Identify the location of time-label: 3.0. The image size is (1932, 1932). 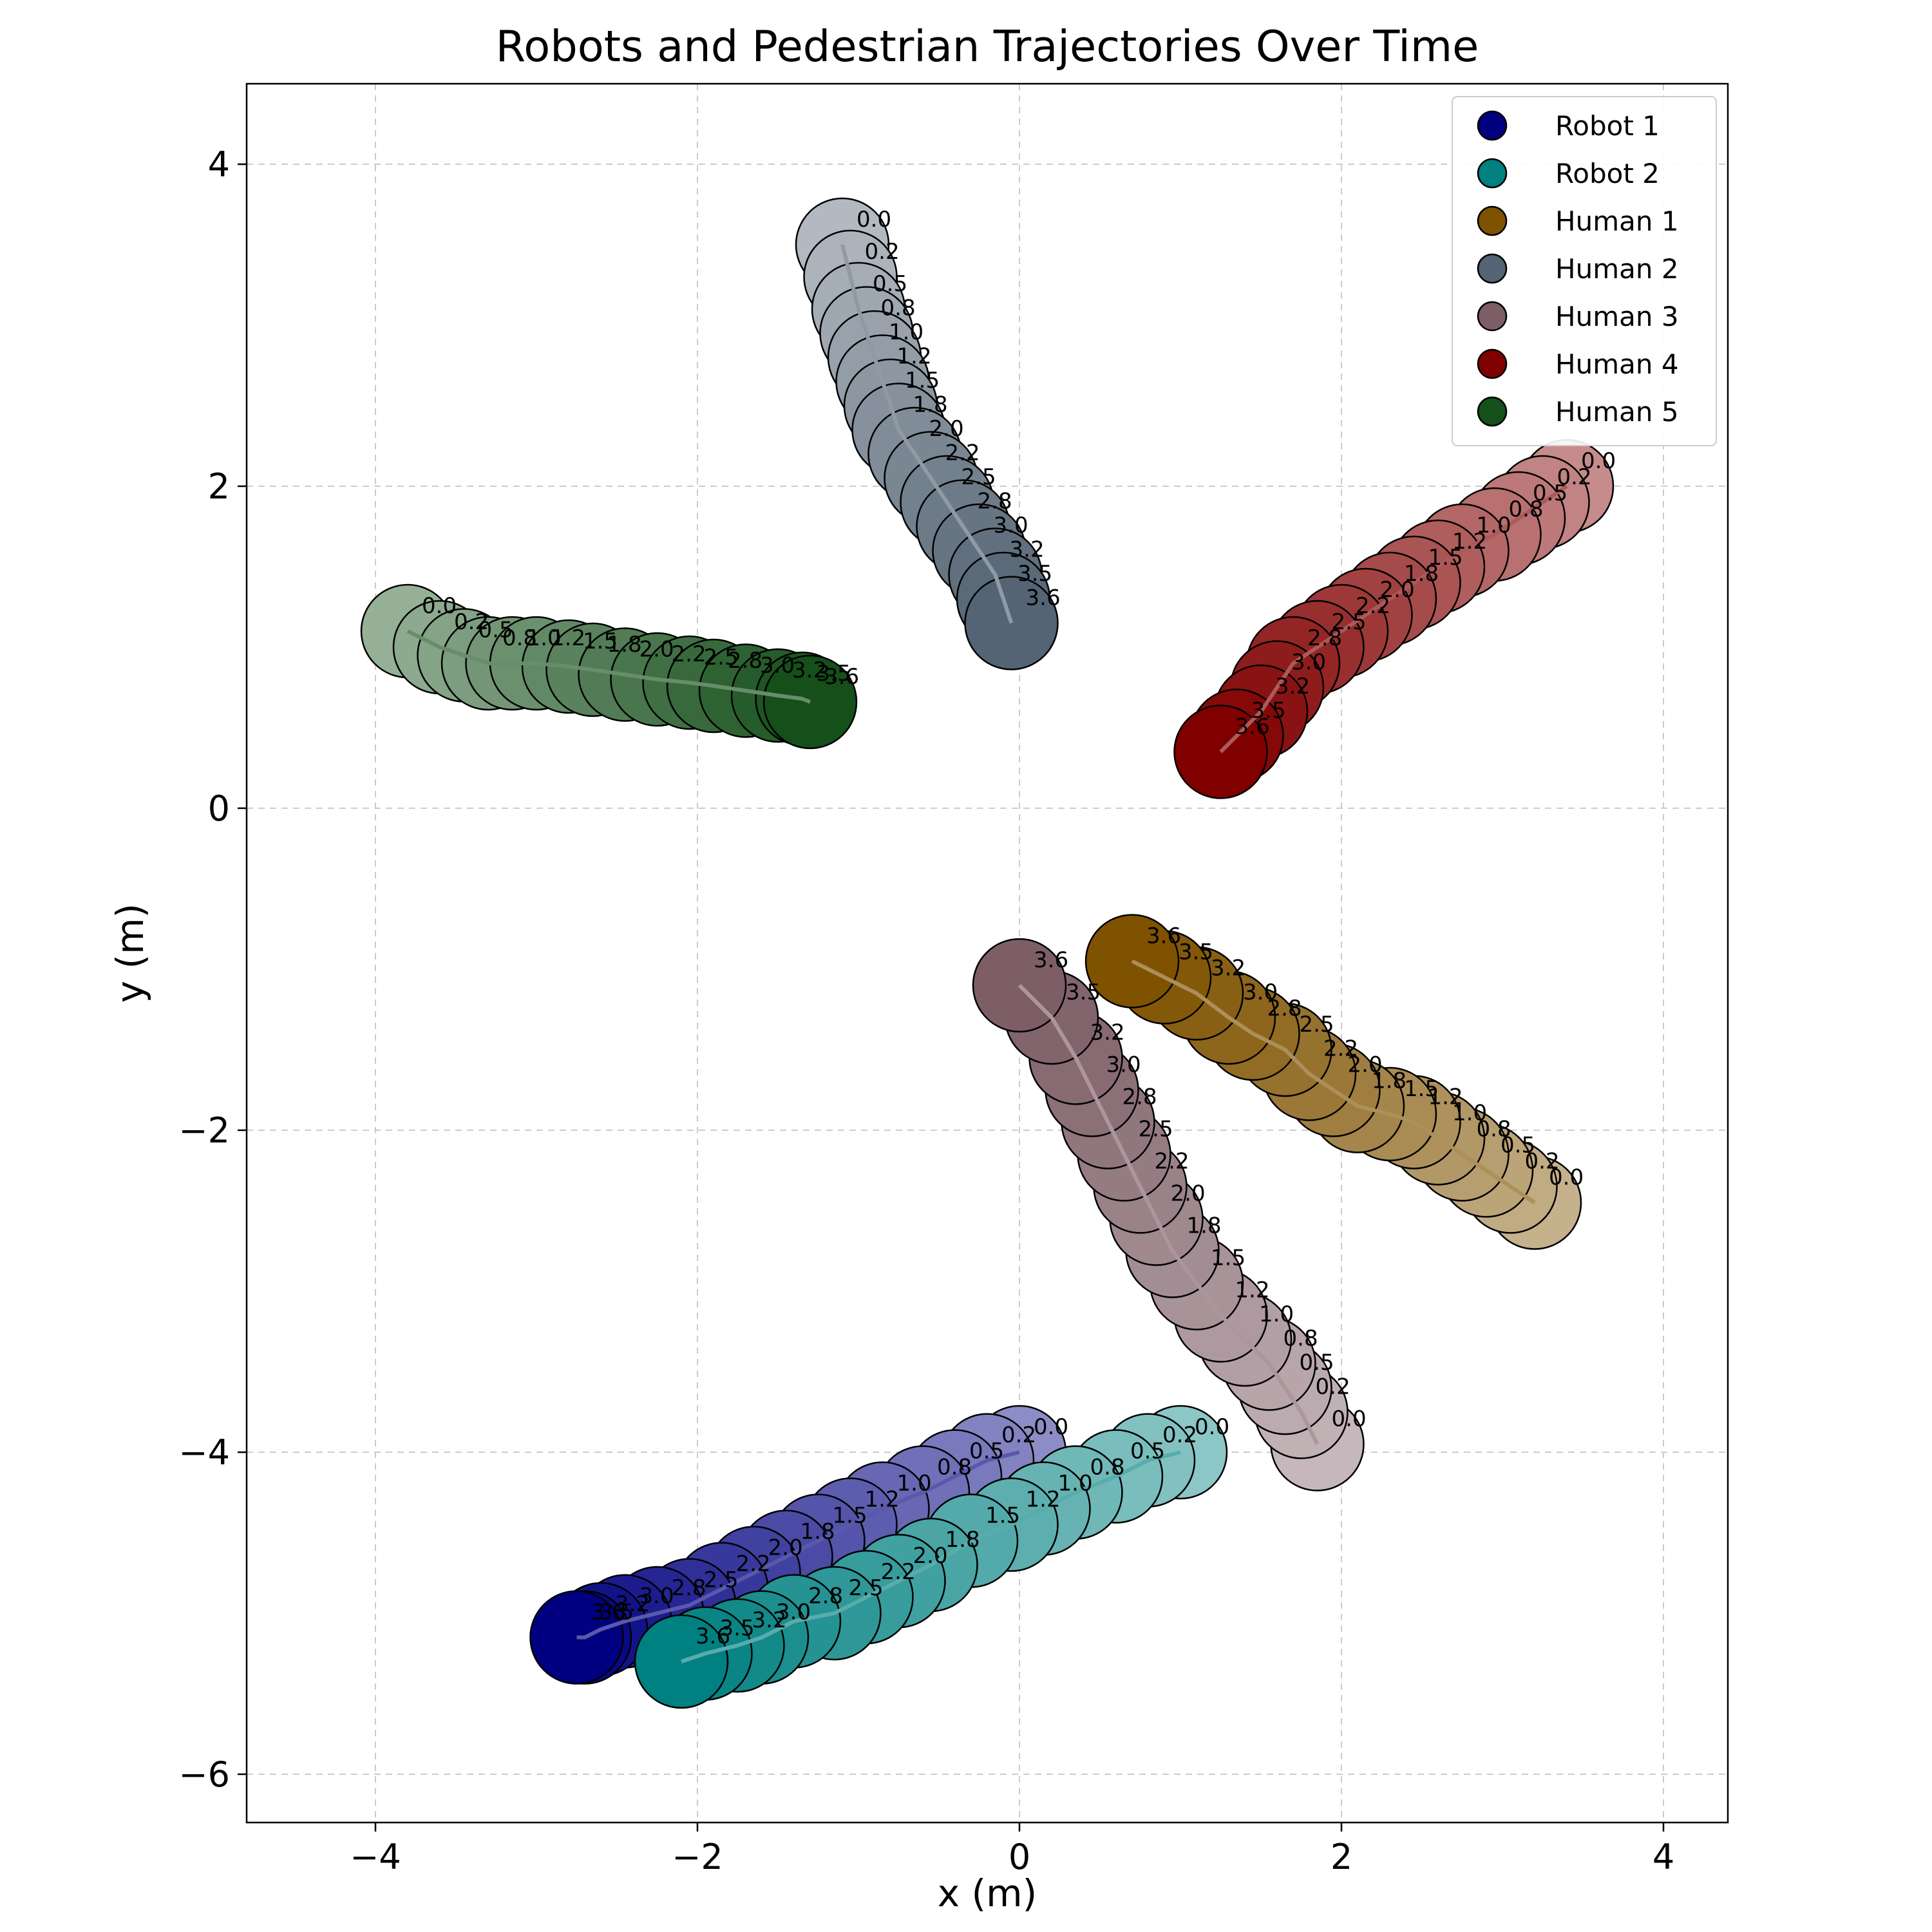
(778, 666).